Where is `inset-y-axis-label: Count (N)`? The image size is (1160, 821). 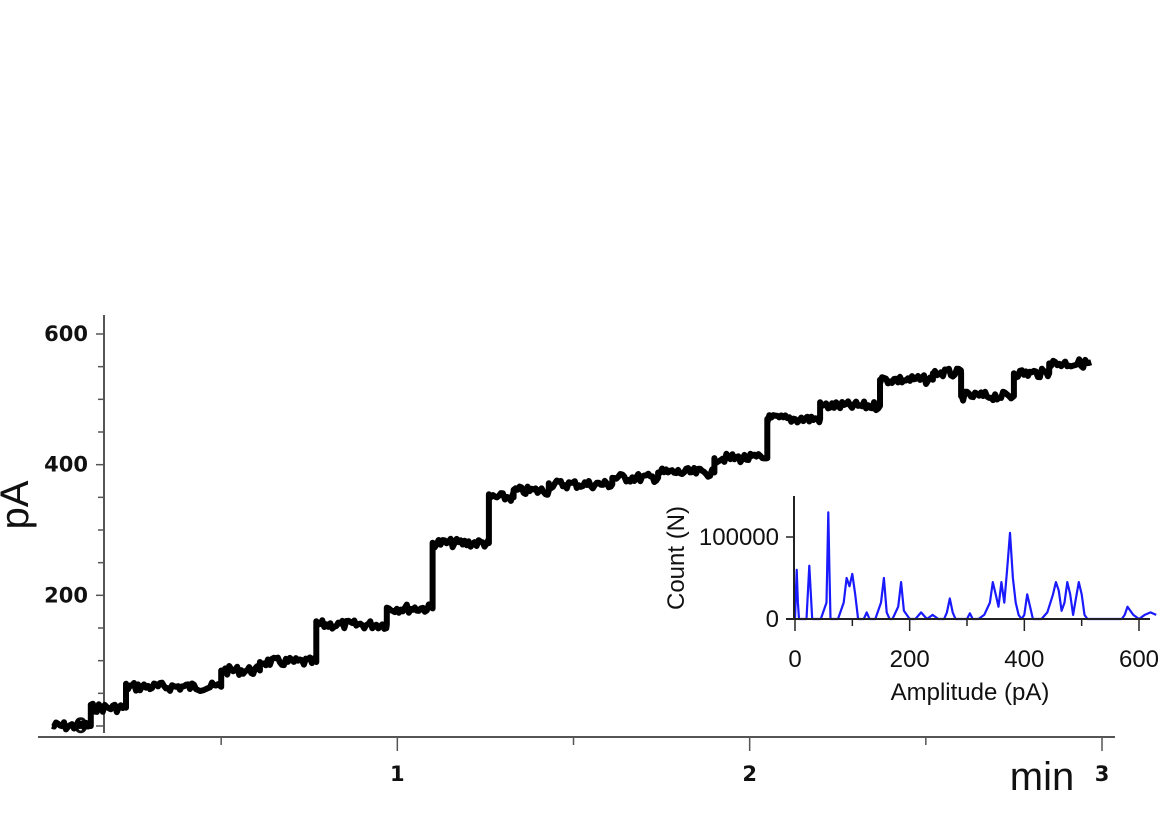
inset-y-axis-label: Count (N) is located at coordinates (676, 558).